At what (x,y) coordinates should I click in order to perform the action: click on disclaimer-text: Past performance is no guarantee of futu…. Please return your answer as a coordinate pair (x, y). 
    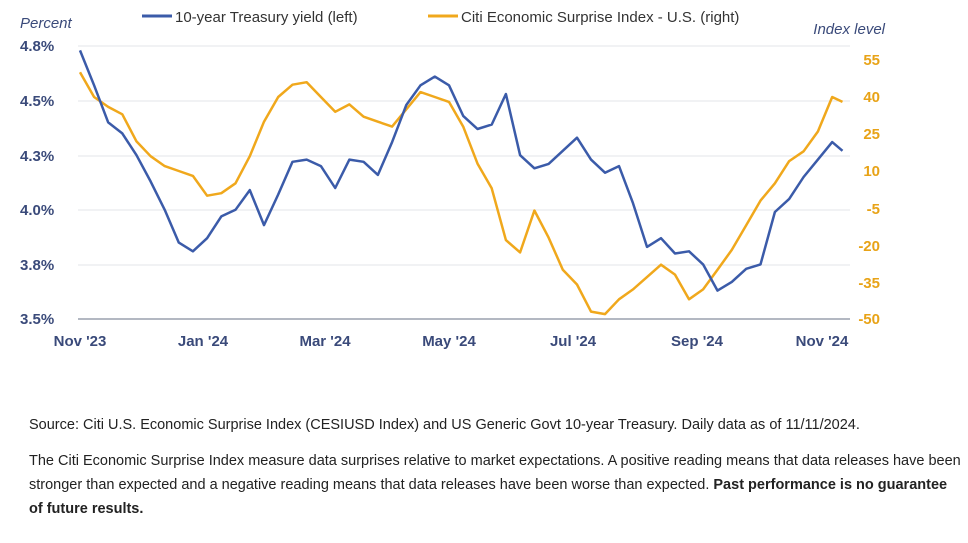
    Looking at the image, I should click on (488, 497).